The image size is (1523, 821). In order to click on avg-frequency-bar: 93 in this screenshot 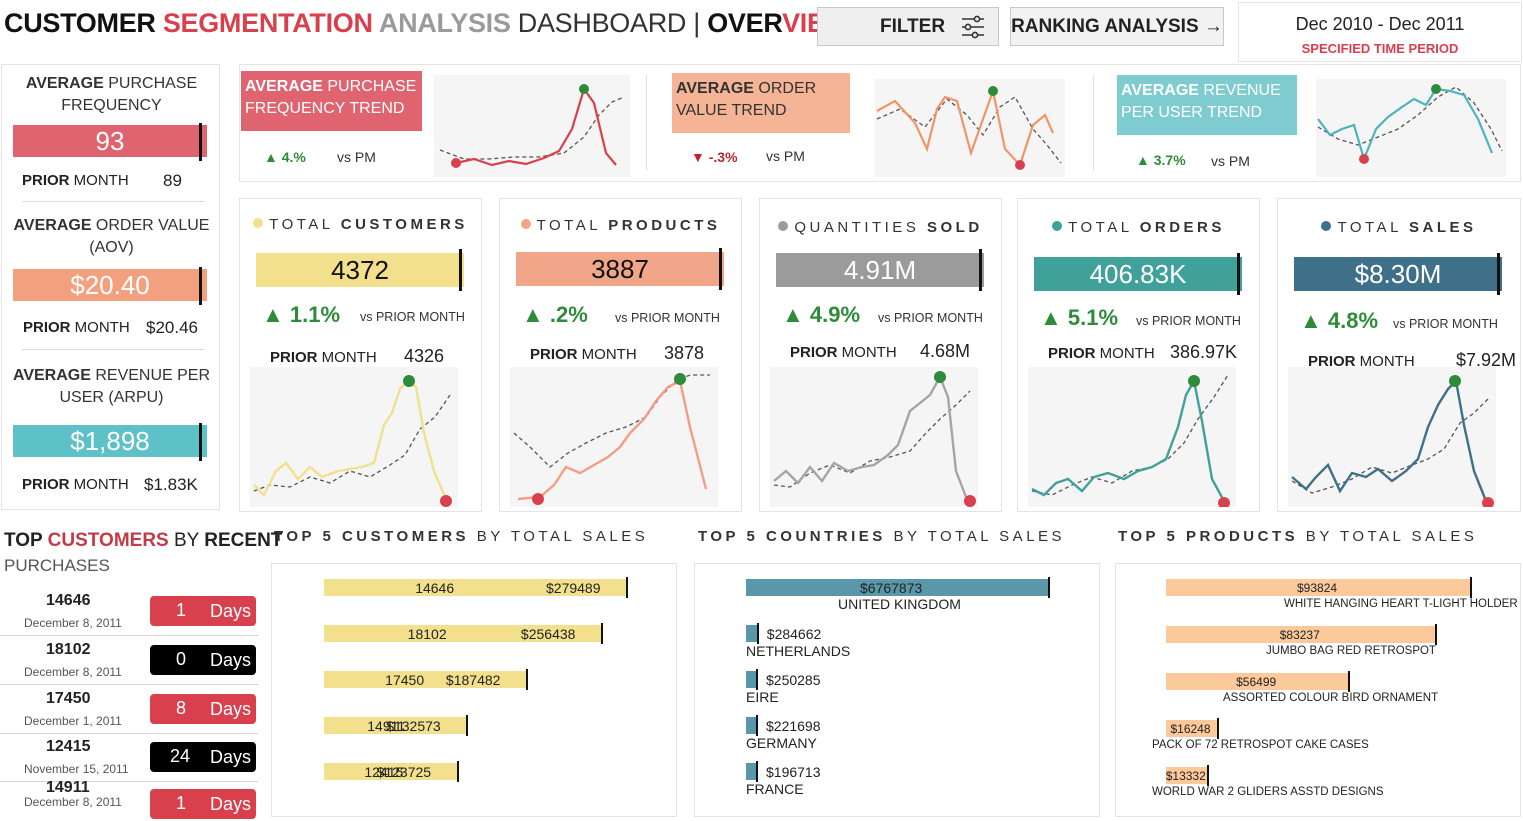, I will do `click(110, 142)`.